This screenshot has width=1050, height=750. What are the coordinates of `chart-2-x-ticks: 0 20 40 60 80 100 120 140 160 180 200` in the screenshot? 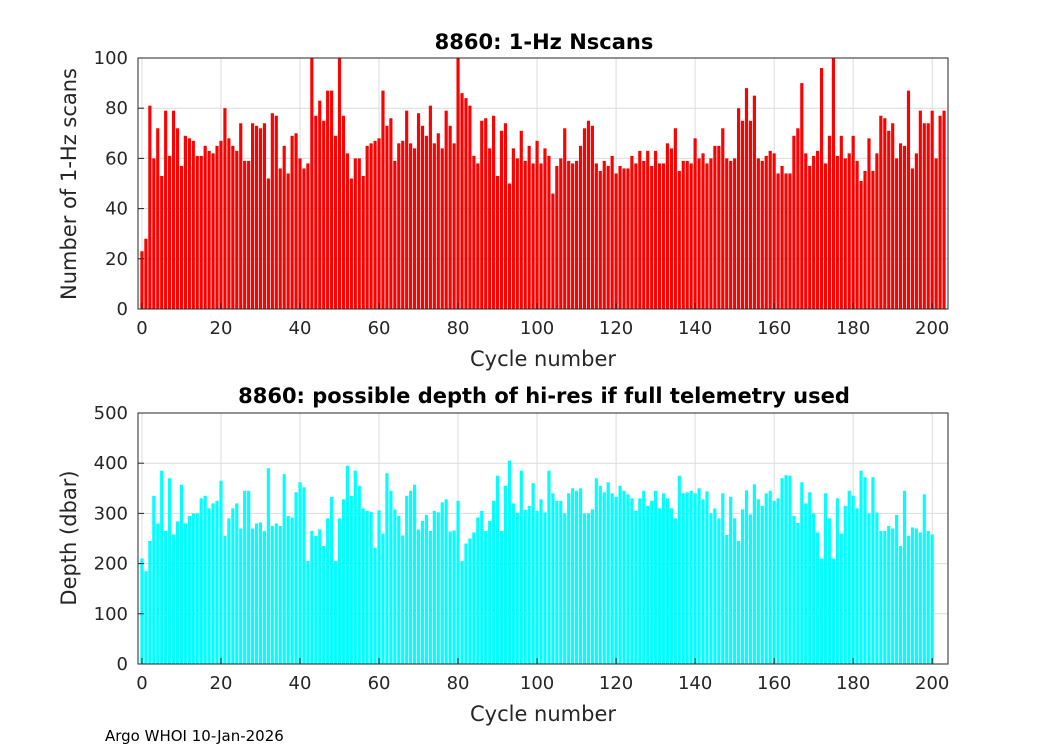 It's located at (542, 676).